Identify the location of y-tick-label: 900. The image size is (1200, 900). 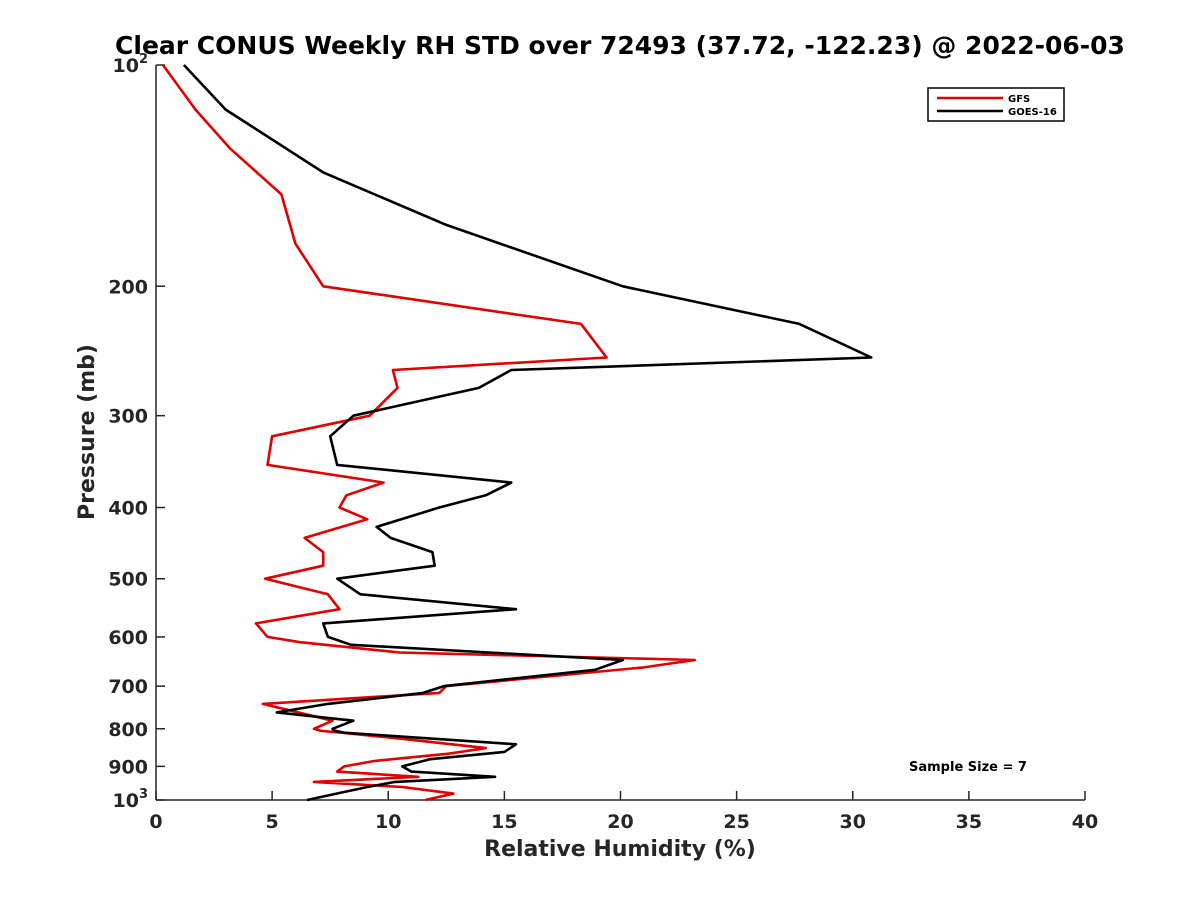
(128, 767).